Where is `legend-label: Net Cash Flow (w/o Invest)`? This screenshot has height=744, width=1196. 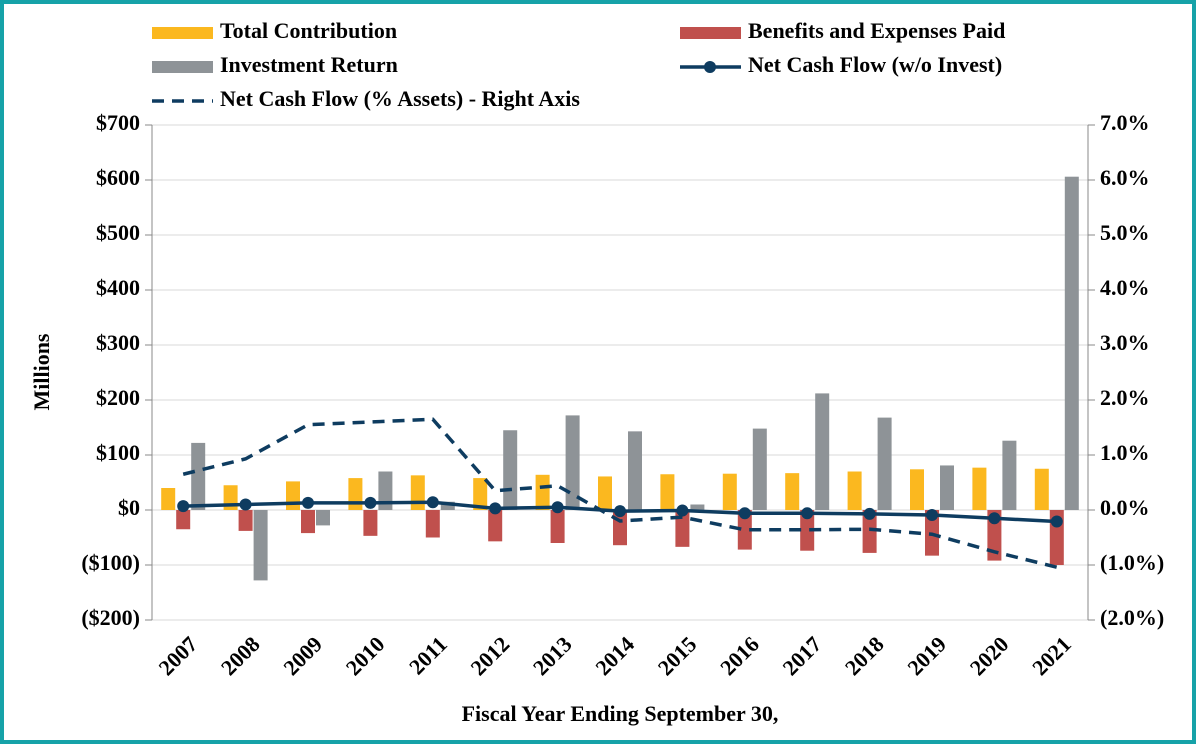
legend-label: Net Cash Flow (w/o Invest) is located at coordinates (875, 64).